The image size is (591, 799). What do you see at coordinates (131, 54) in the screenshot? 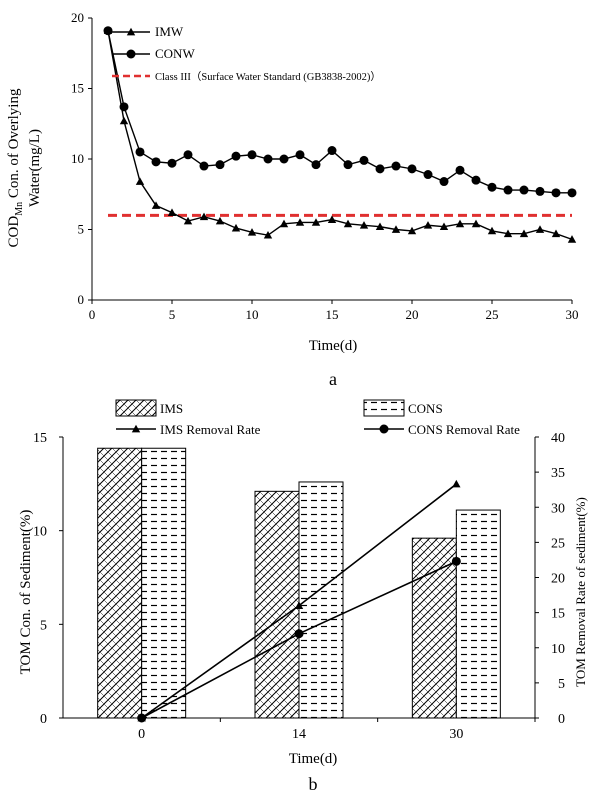
I see `chart-a-legend-conw-marker` at bounding box center [131, 54].